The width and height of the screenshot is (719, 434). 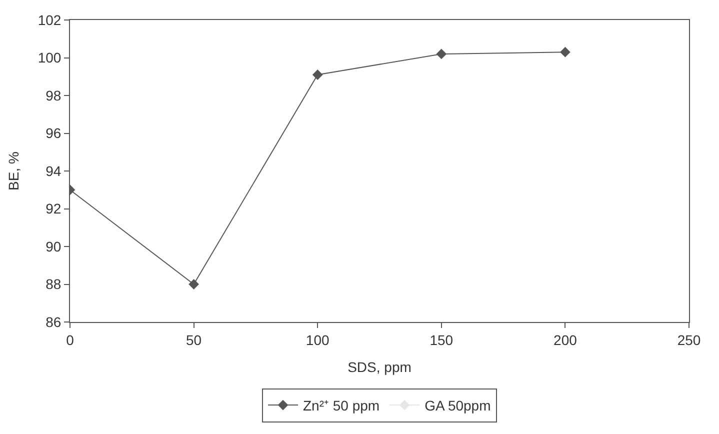 I want to click on y-tick-label: 96, so click(x=54, y=133).